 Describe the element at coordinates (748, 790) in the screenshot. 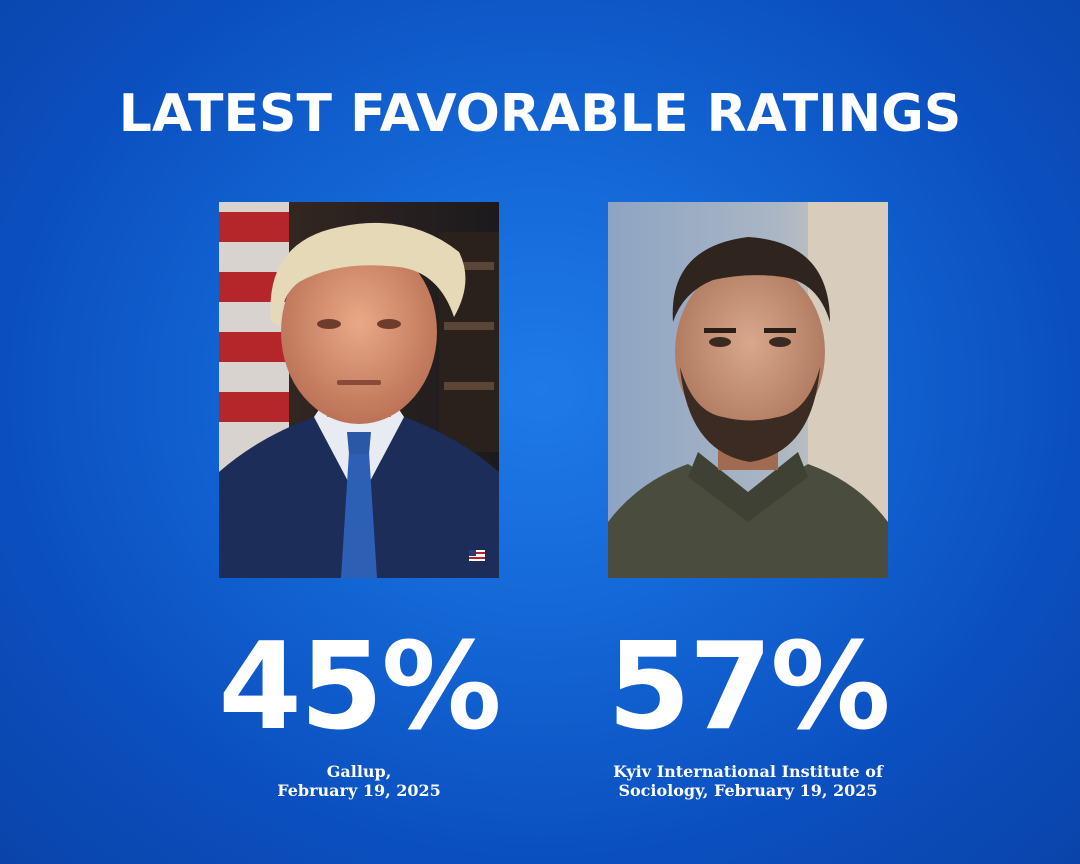

I see `source-right-line2: Sociology, February 19, 2025` at that location.